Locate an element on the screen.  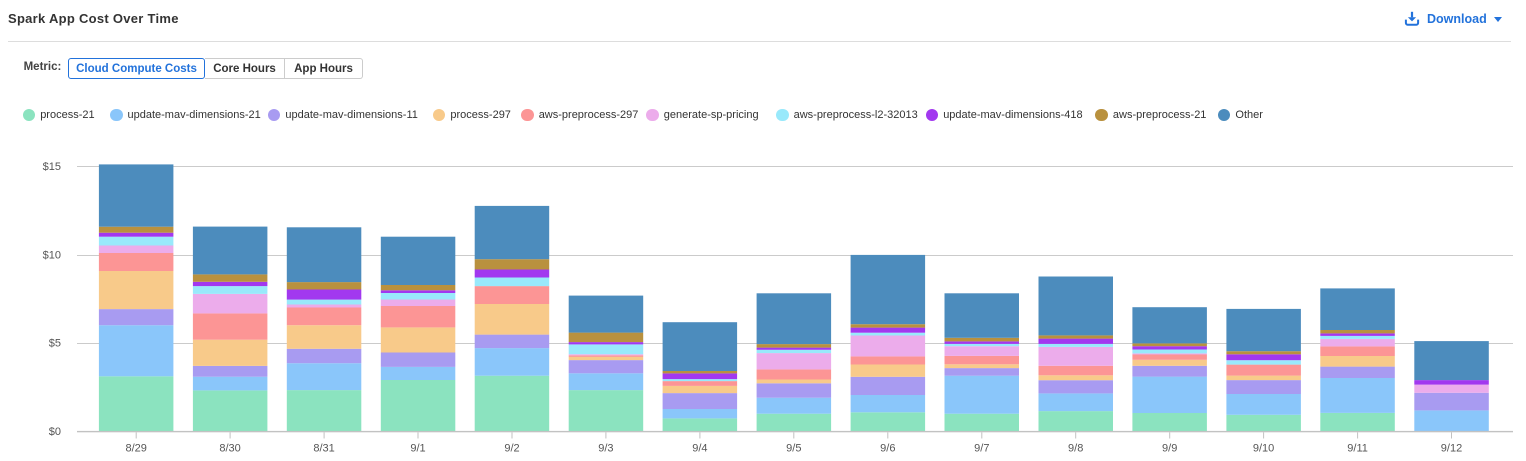
svg-text: $15 is located at coordinates (52, 167).